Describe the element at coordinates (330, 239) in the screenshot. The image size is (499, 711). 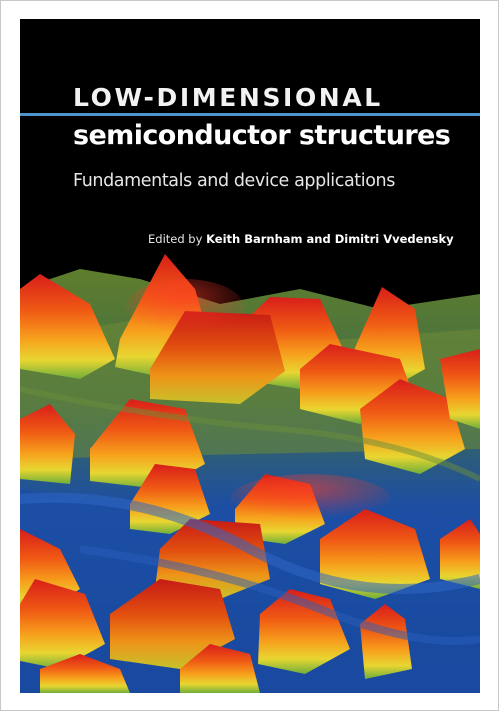
I see `editor-names: Keith Barnham and Dimitri Vvedensky` at that location.